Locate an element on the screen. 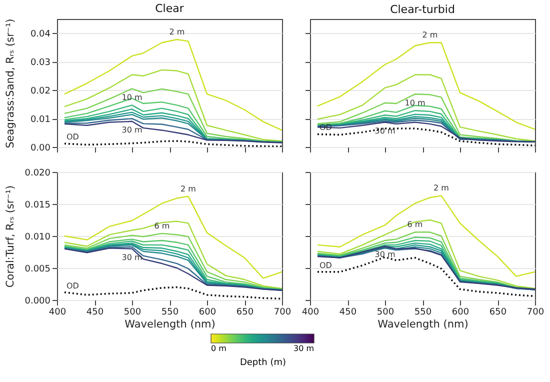 The height and width of the screenshot is (382, 550). y-tick-label: 0.04 is located at coordinates (40, 35).